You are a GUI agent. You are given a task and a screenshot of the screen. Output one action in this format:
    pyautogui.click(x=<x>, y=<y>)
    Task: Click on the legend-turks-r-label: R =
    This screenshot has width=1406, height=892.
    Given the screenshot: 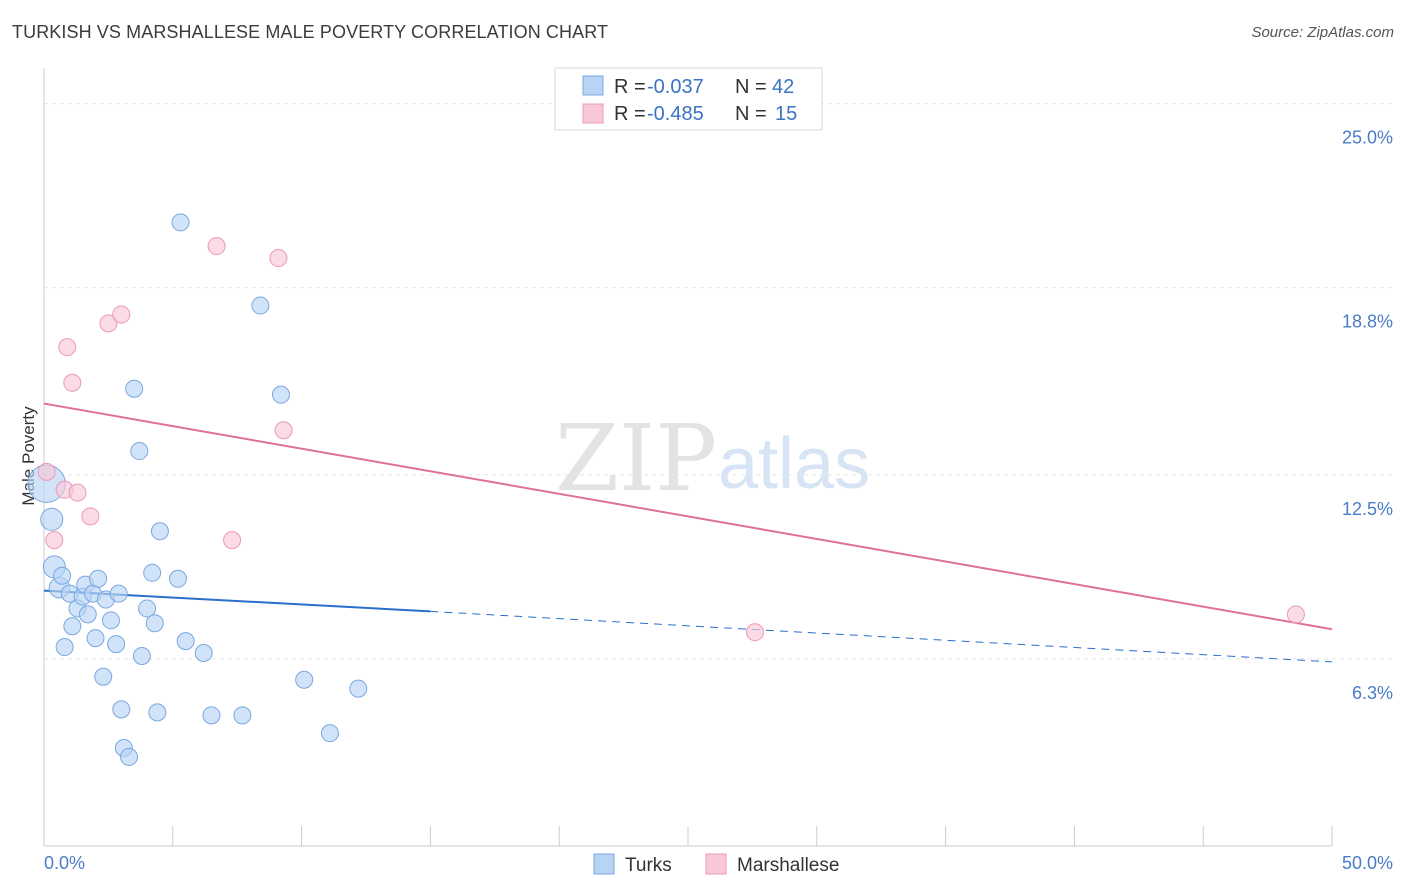 What is the action you would take?
    pyautogui.click(x=630, y=87)
    